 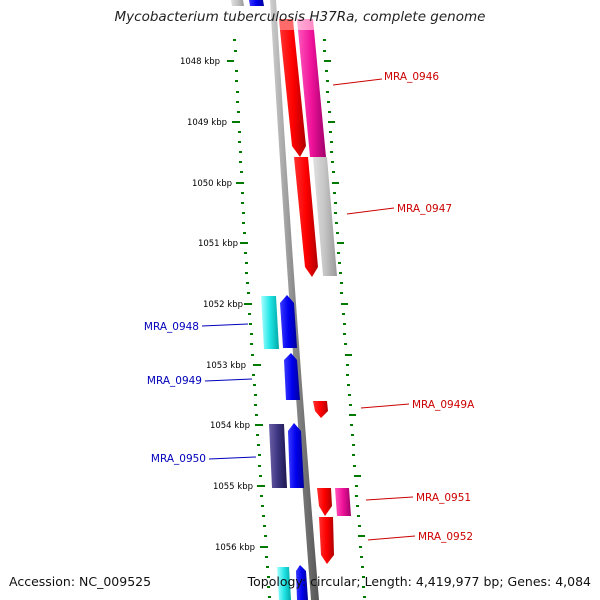 What do you see at coordinates (411, 77) in the screenshot?
I see `gene-label-mra-0946: MRA_0946` at bounding box center [411, 77].